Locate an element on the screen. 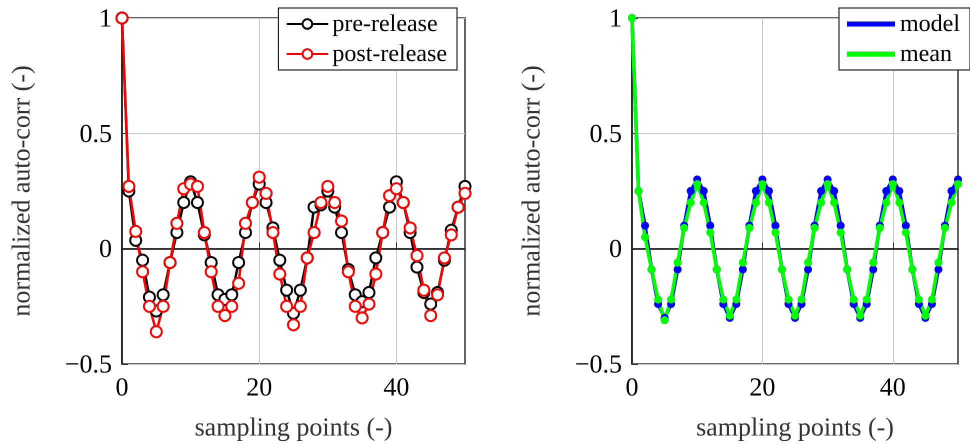 This screenshot has width=970, height=448. legend-label: mean is located at coordinates (926, 54).